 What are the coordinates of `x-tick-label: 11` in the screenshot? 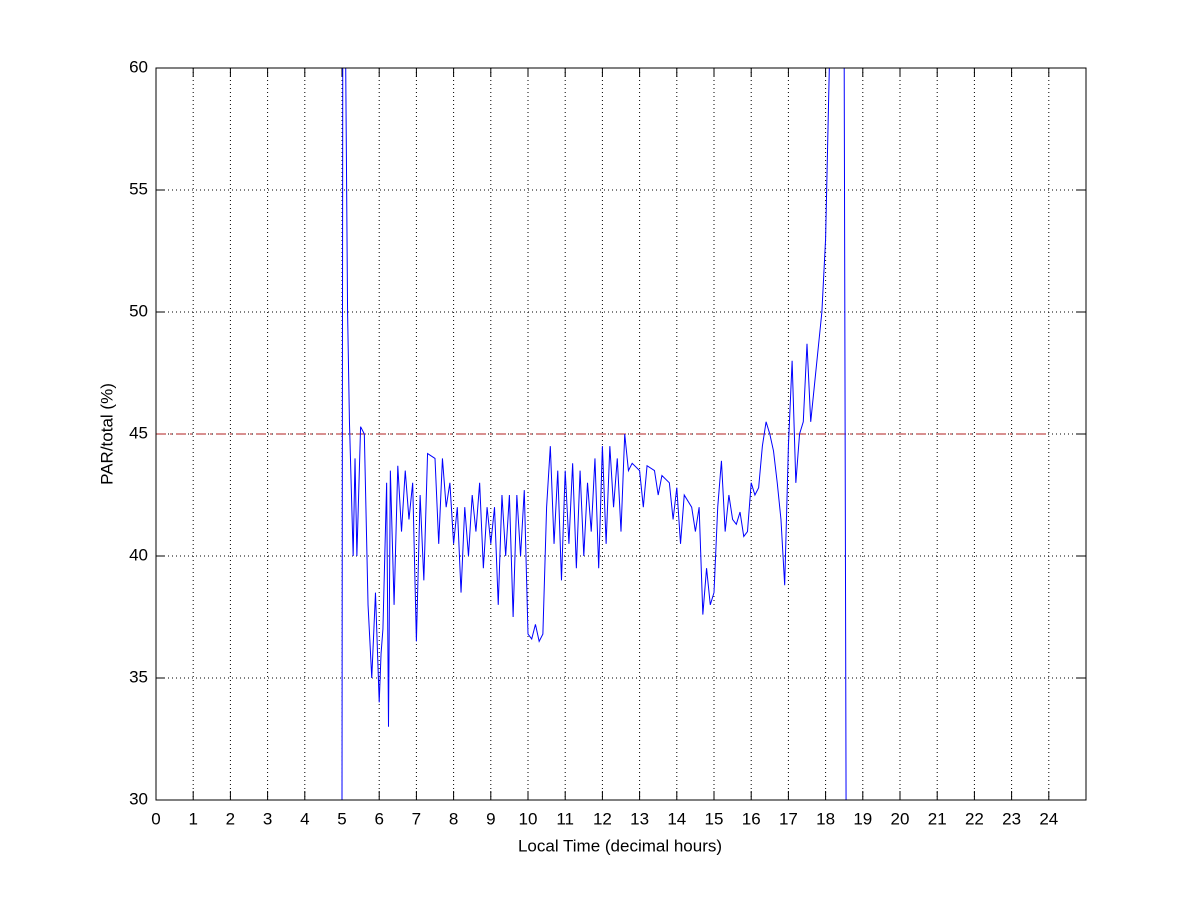 It's located at (565, 818).